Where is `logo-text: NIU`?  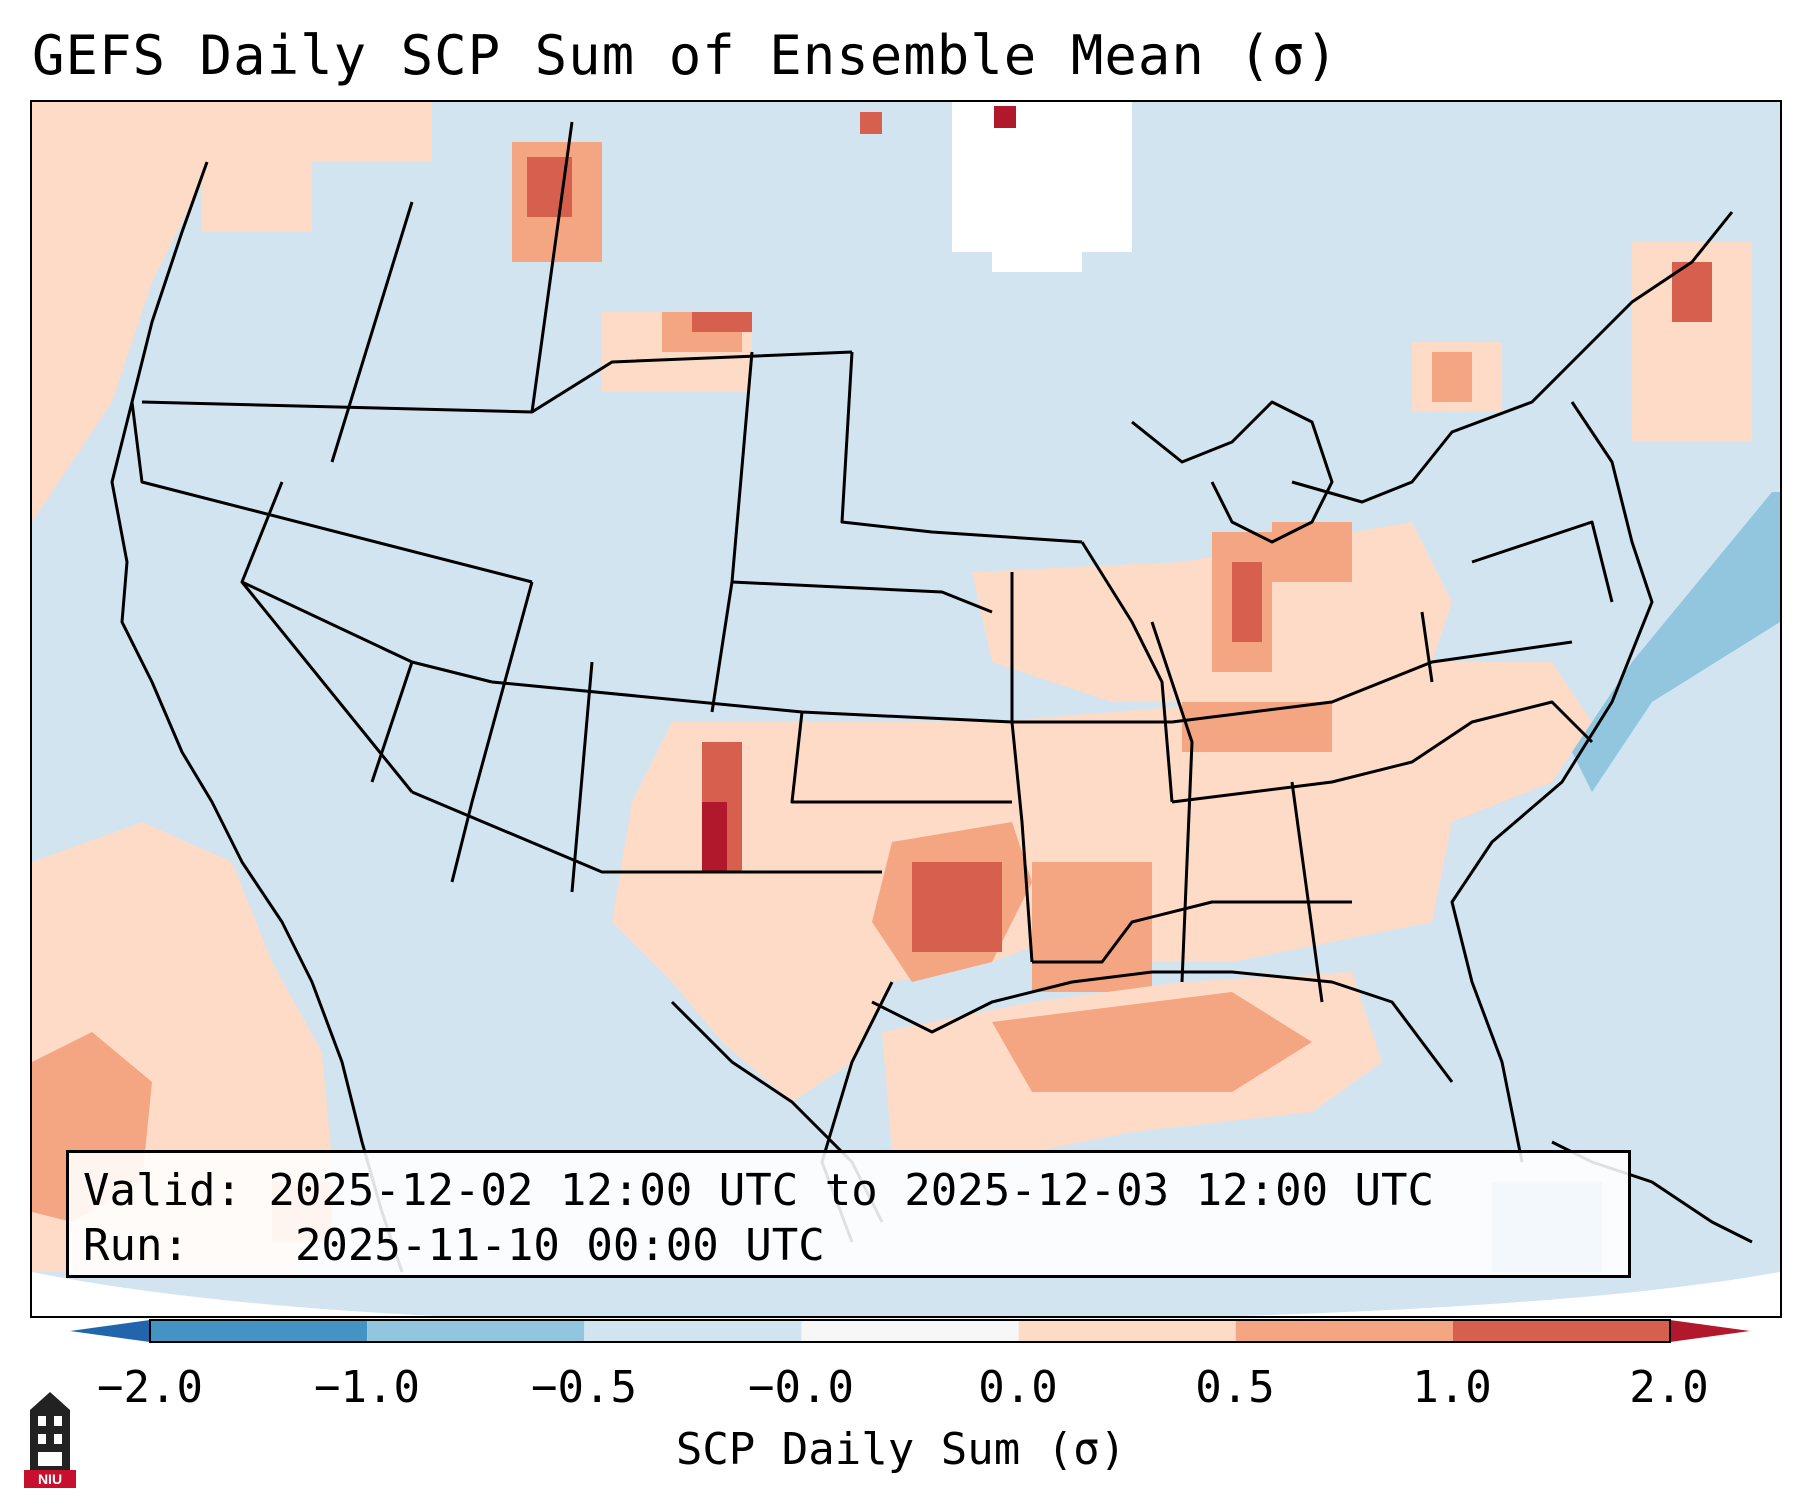
logo-text: NIU is located at coordinates (50, 1479).